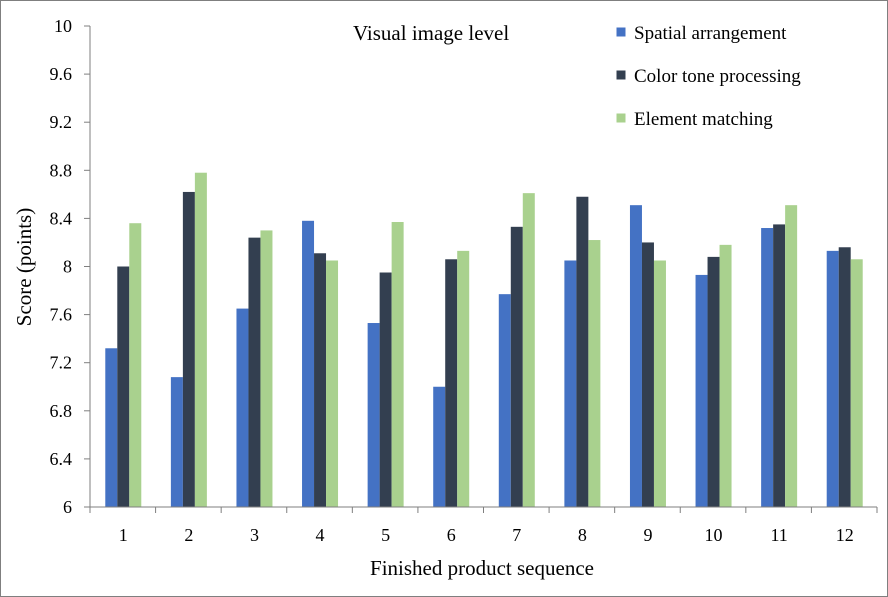 This screenshot has width=888, height=597. Describe the element at coordinates (61, 218) in the screenshot. I see `y-tick-label: 8.4` at that location.